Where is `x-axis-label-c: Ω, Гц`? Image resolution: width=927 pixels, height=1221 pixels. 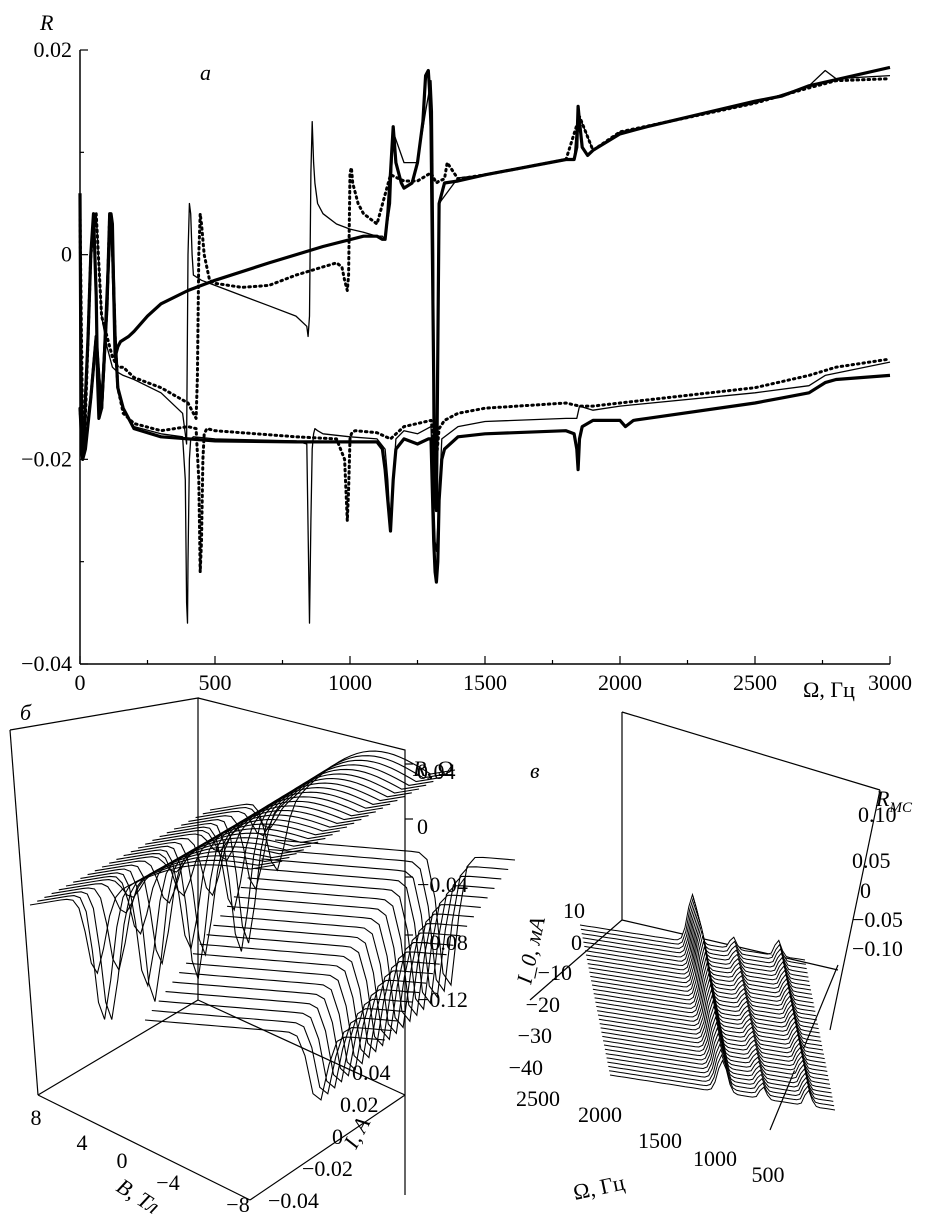 x-axis-label-c: Ω, Гц is located at coordinates (599, 1187).